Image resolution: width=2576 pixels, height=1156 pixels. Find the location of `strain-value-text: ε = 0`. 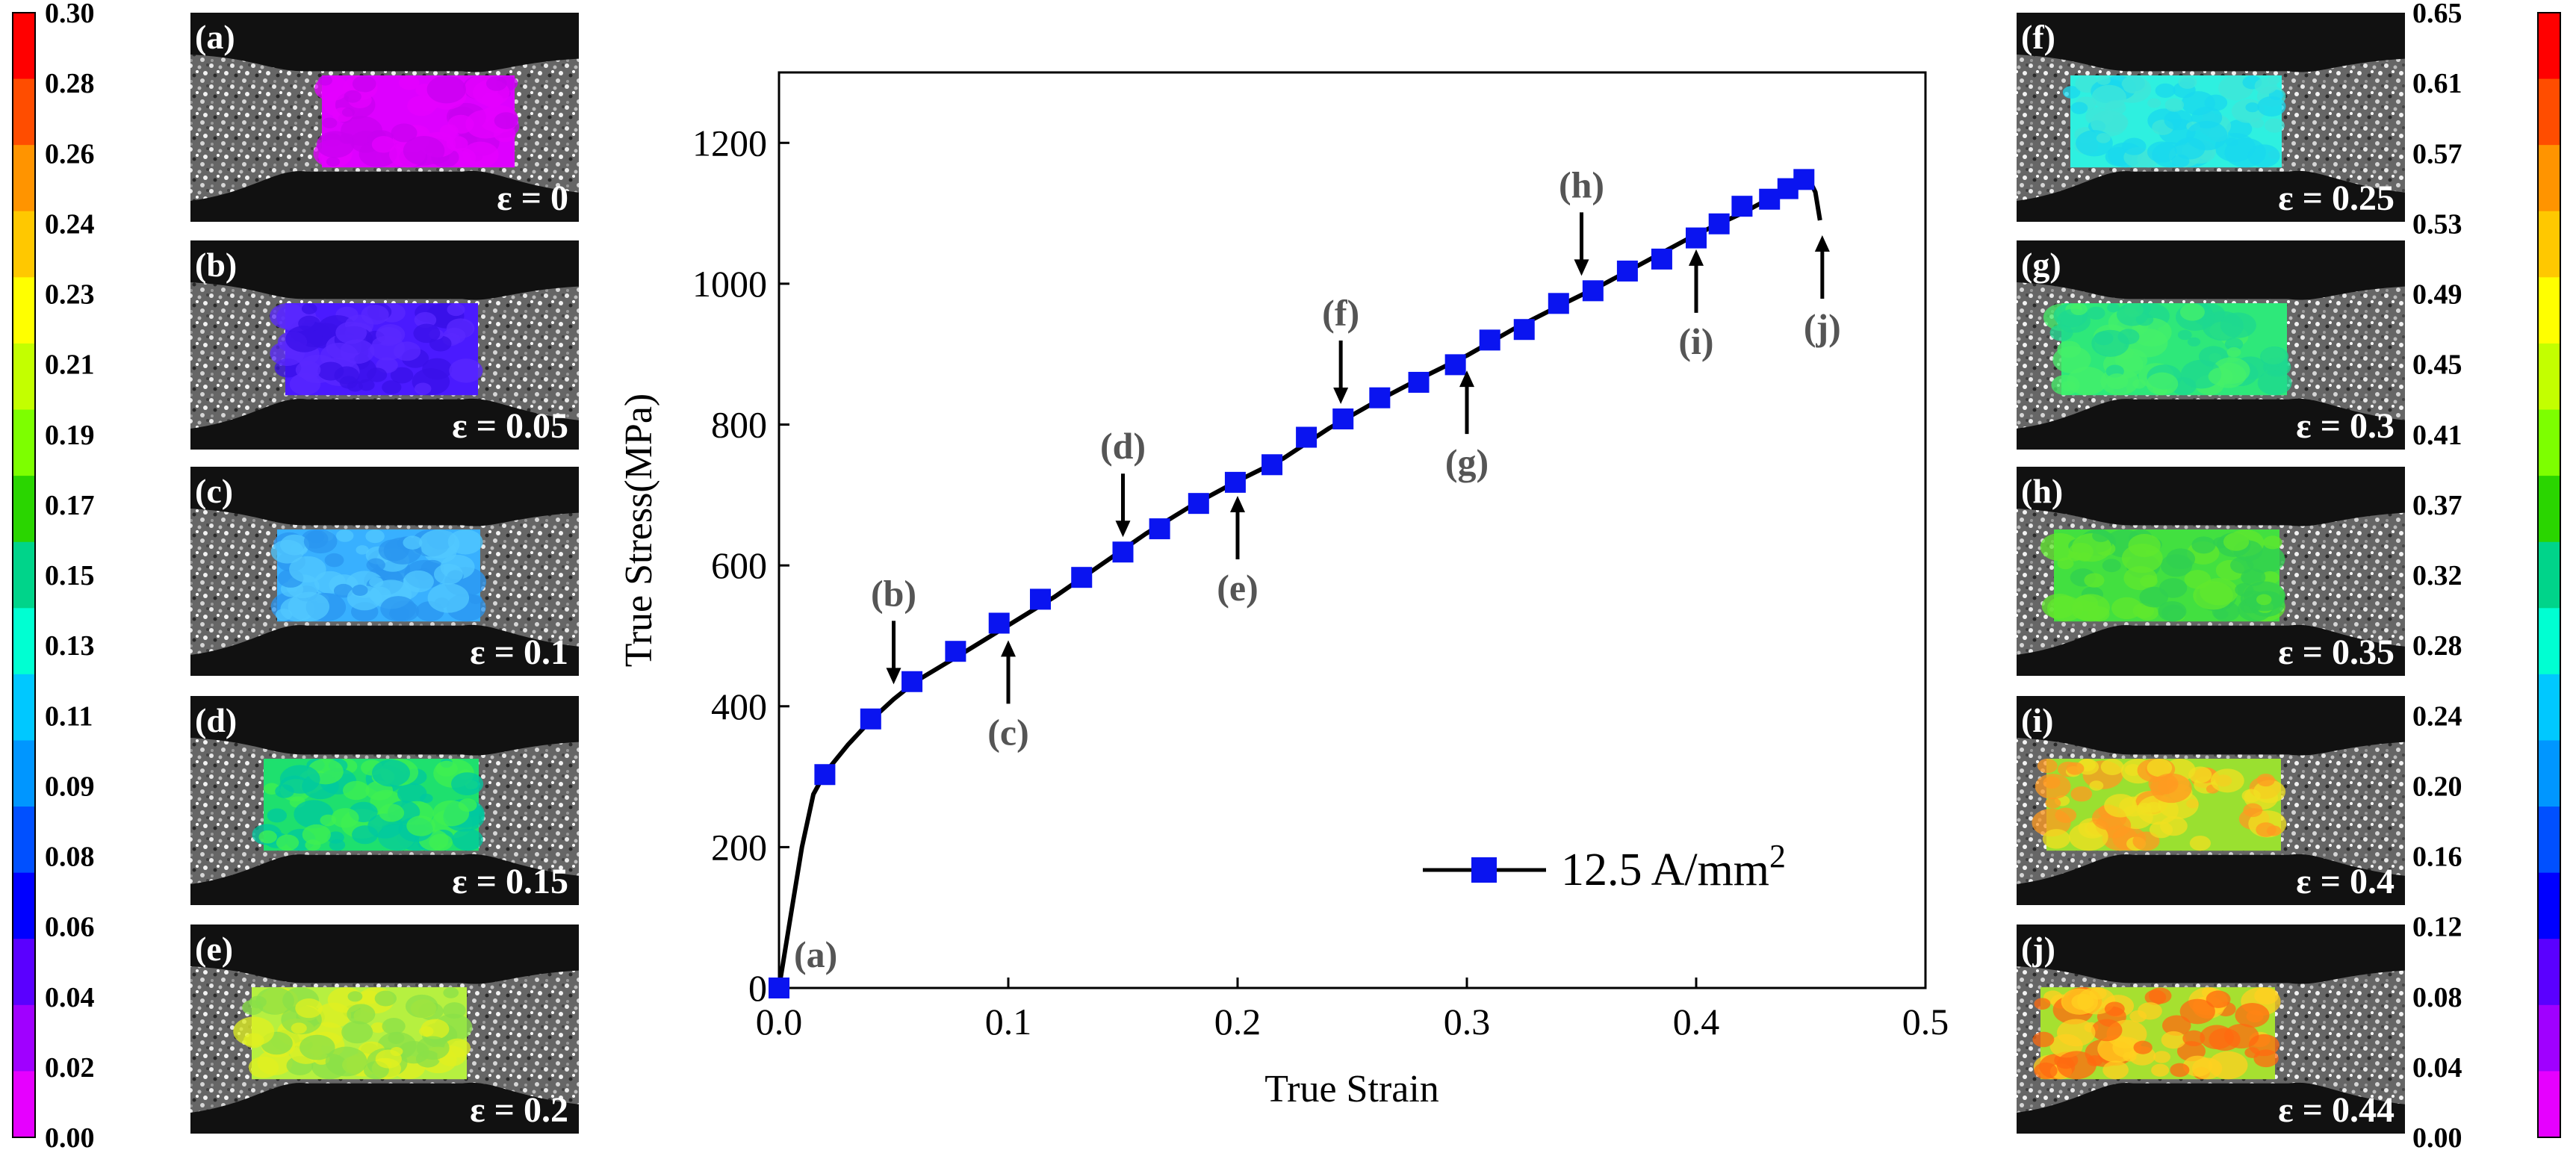

strain-value-text: ε = 0 is located at coordinates (532, 198).